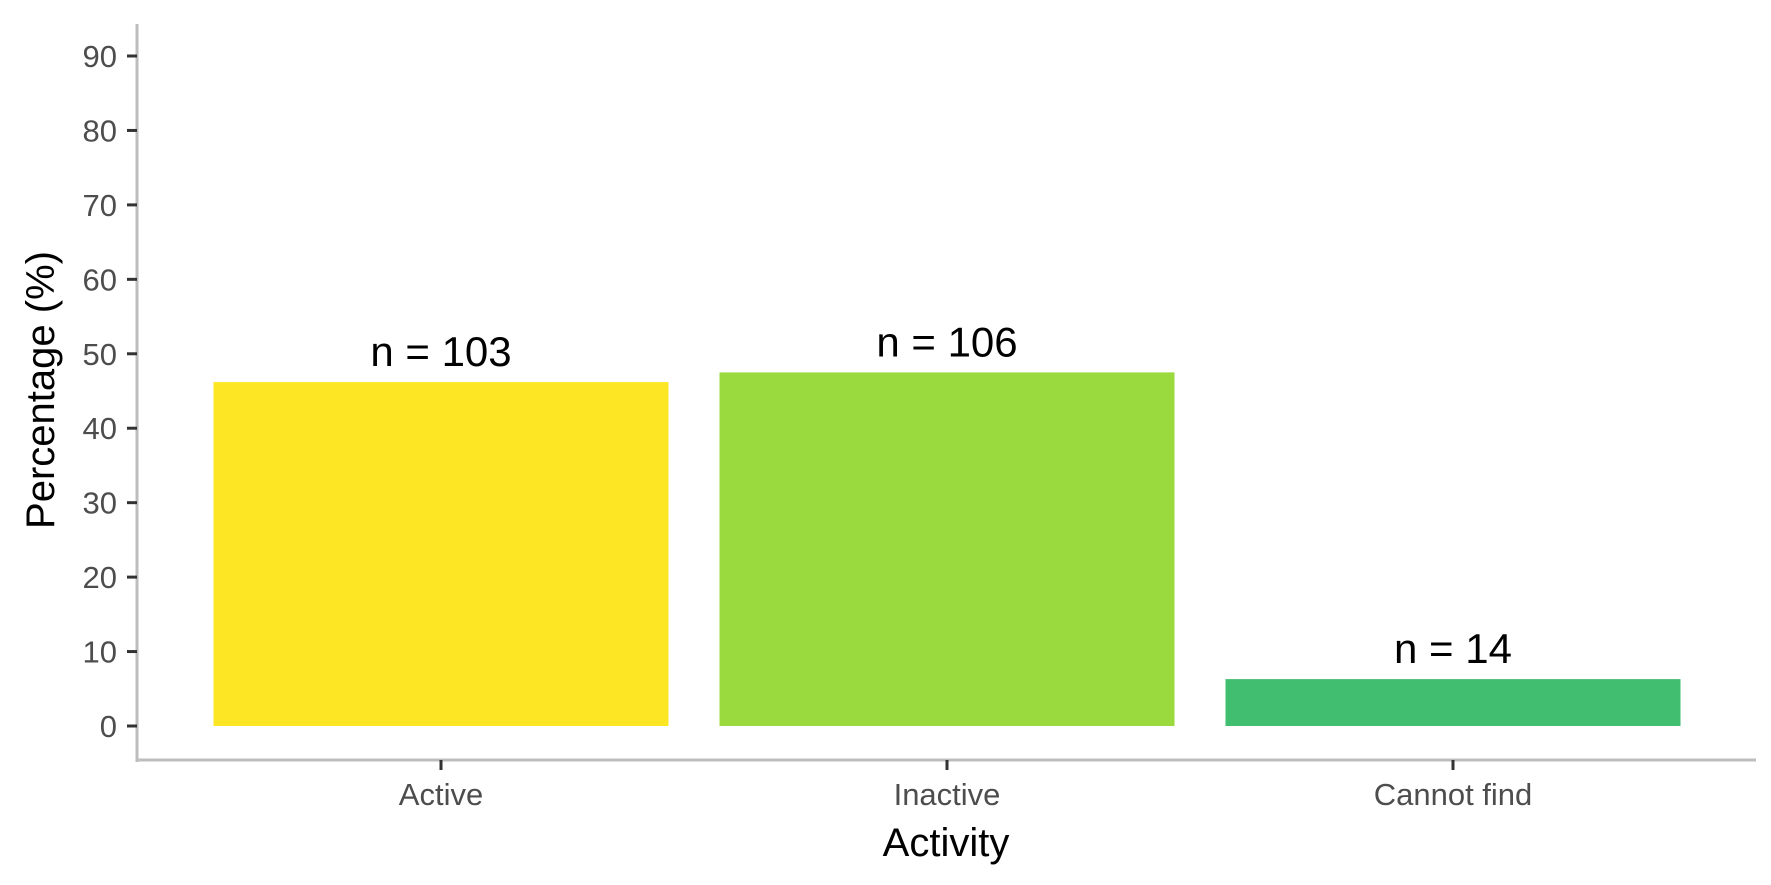 This screenshot has height=885, width=1771. What do you see at coordinates (110, 391) in the screenshot?
I see `y-ticks-layer: 0 10 20 30 40 50 60 70 80 90` at bounding box center [110, 391].